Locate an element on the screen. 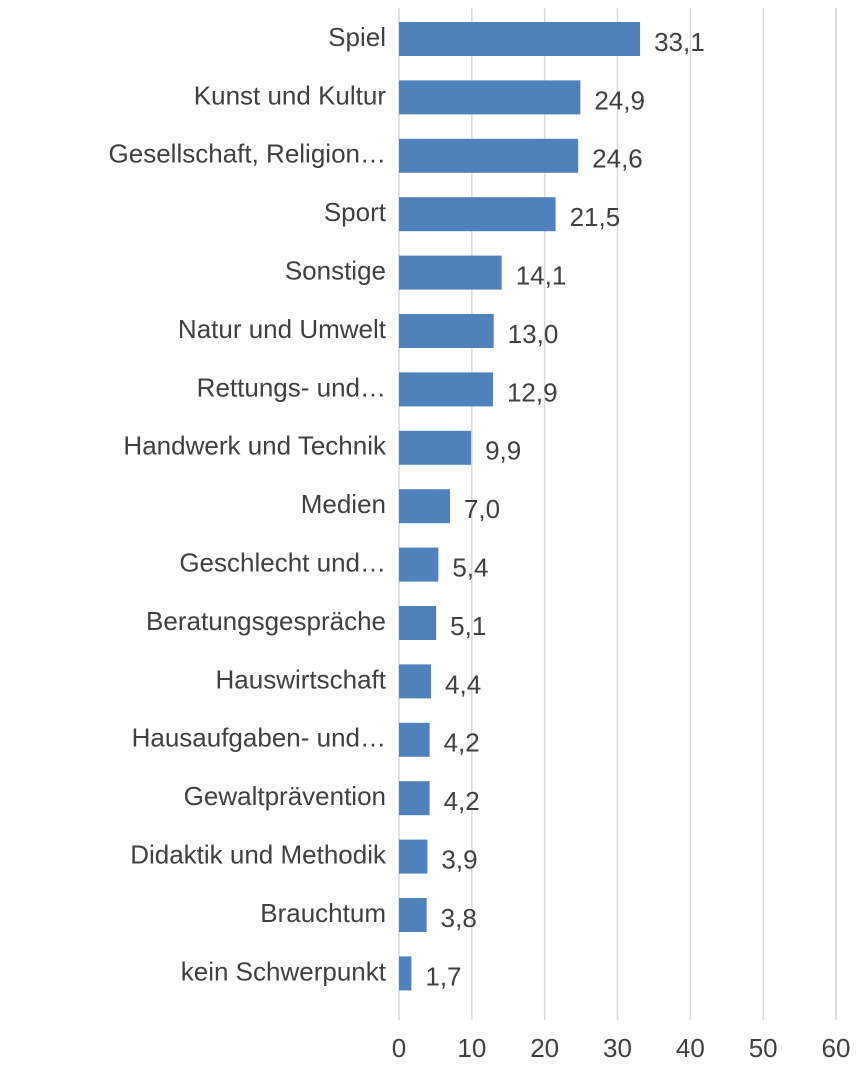 The image size is (858, 1069). y-tick-label: Medien is located at coordinates (343, 504).